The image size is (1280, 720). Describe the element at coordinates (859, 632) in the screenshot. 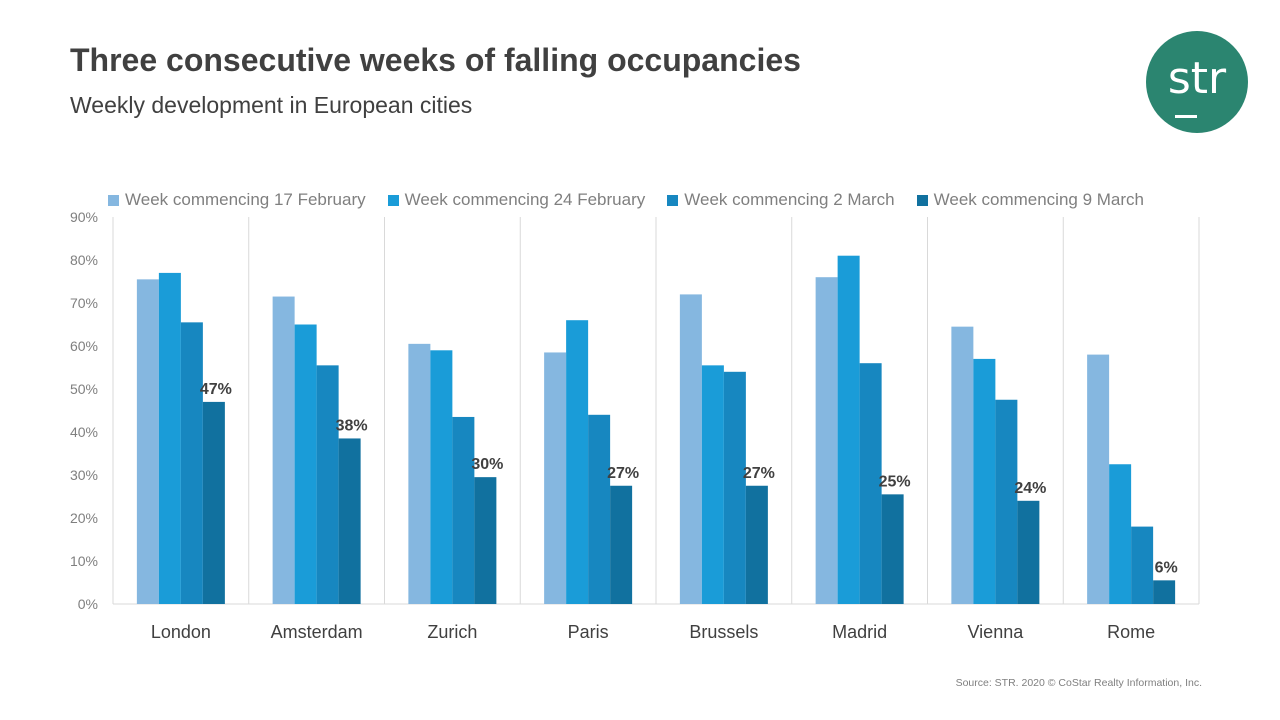

I see `x-tick-label: Madrid` at that location.